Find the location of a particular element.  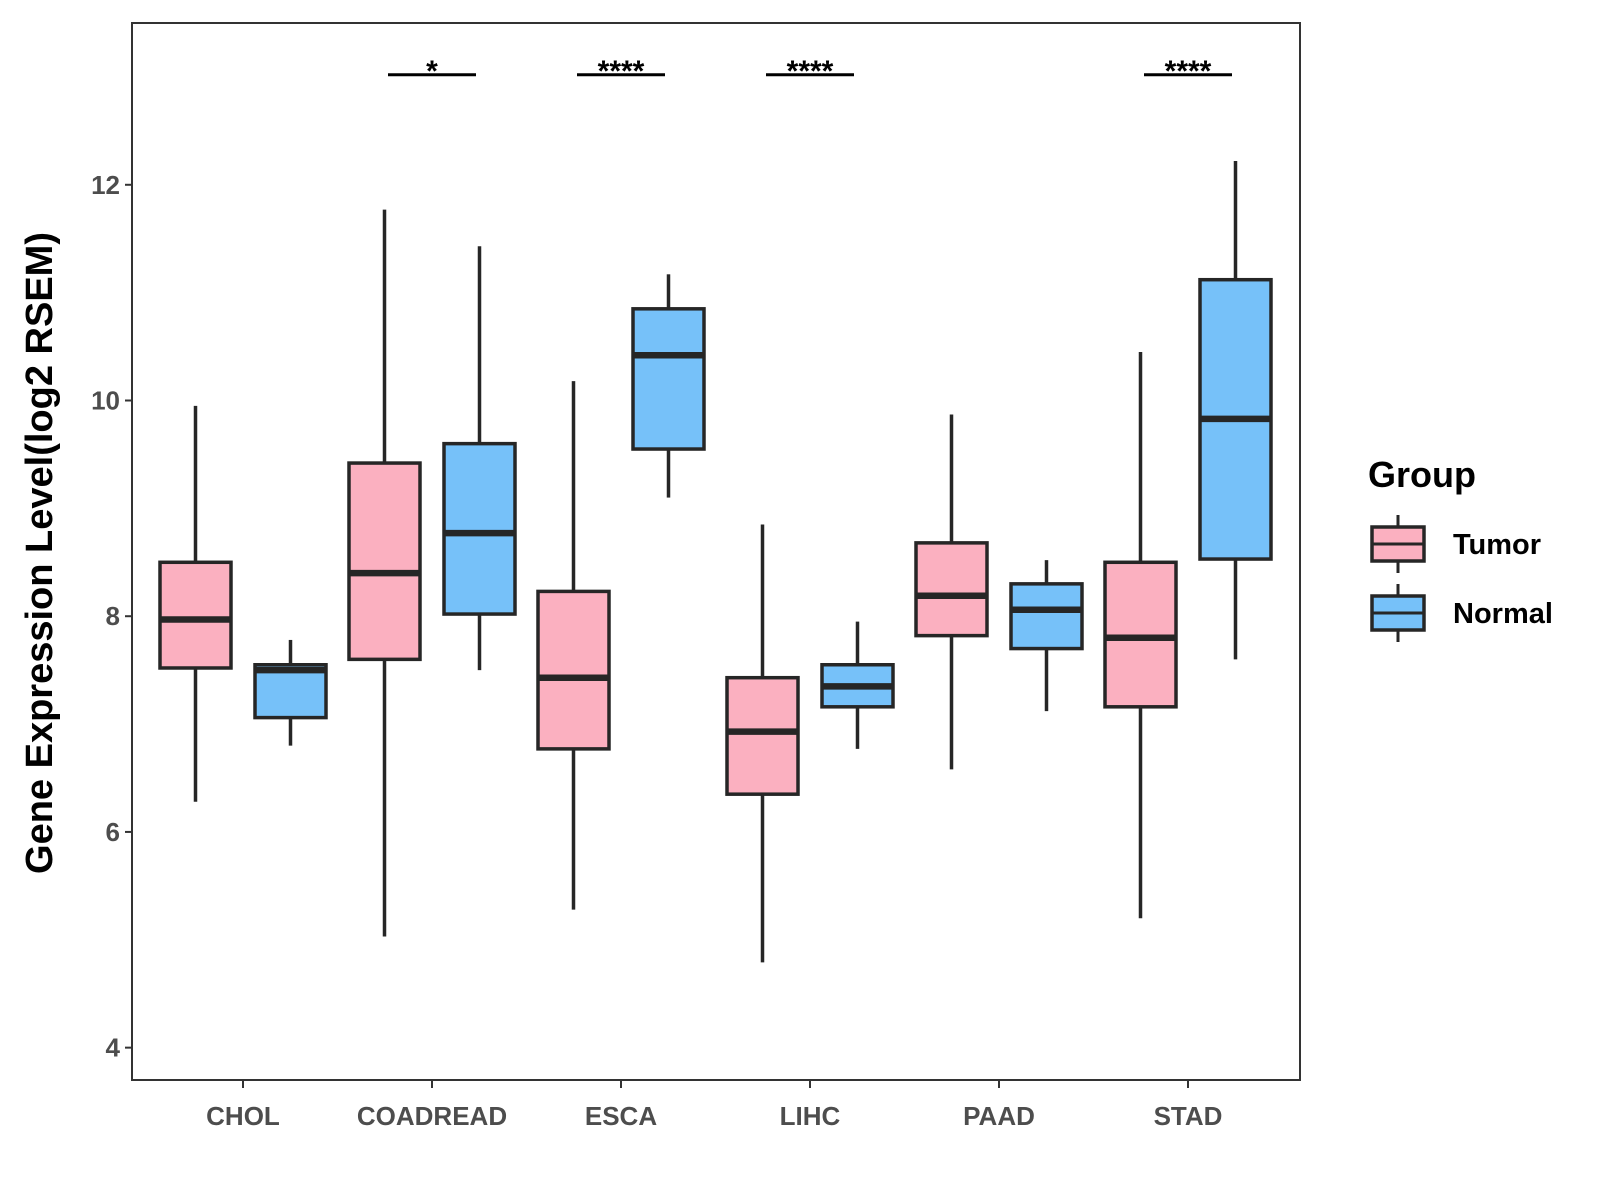

y-axis: 4 6 8 10 12 is located at coordinates (111, 616).